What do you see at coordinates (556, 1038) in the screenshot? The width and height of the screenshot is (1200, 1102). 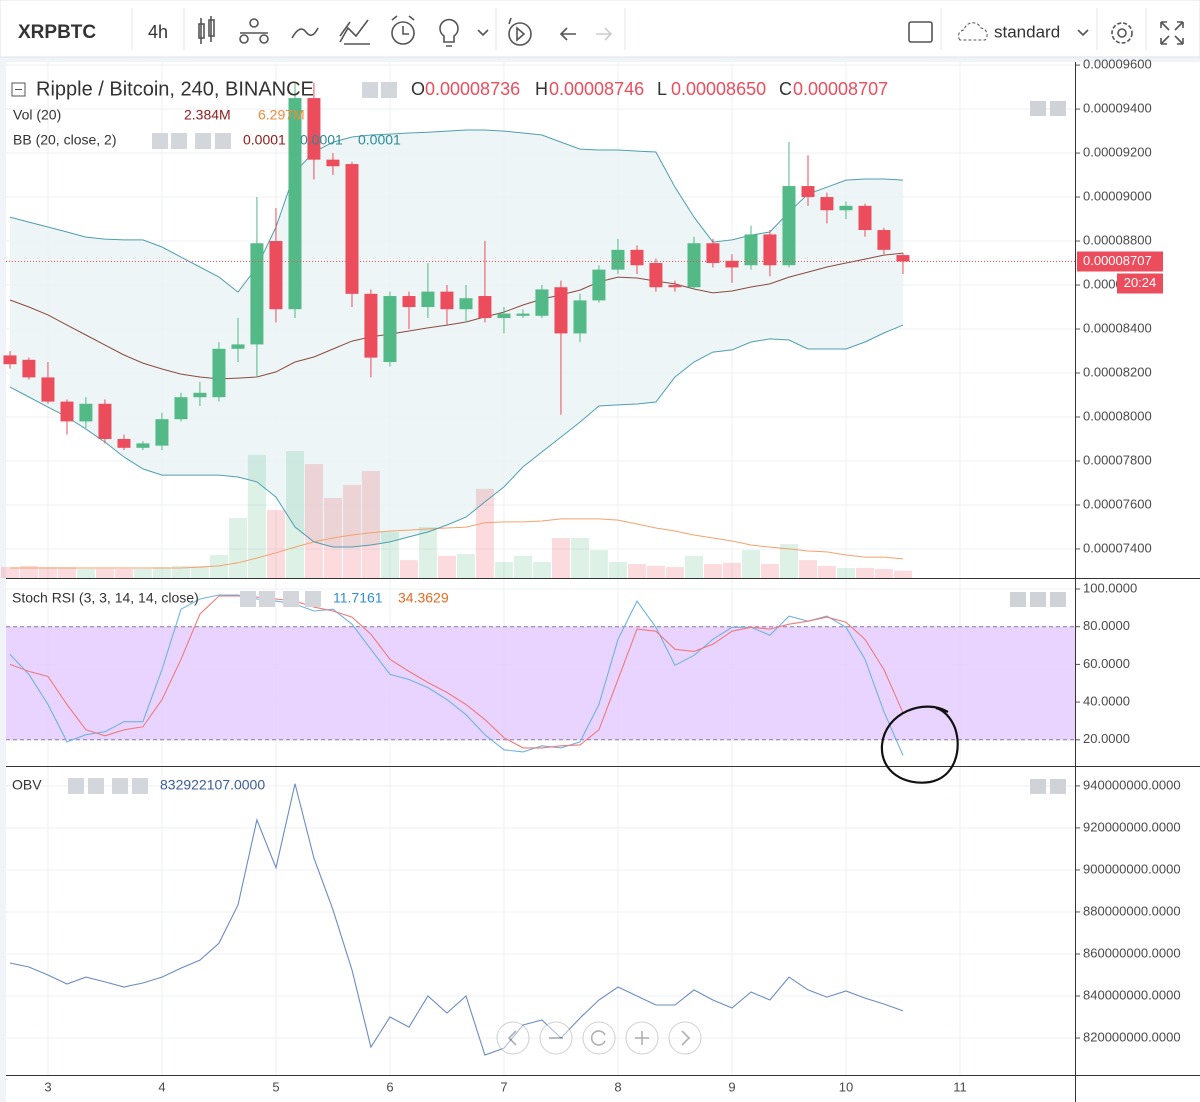 I see `zoom-out-button` at bounding box center [556, 1038].